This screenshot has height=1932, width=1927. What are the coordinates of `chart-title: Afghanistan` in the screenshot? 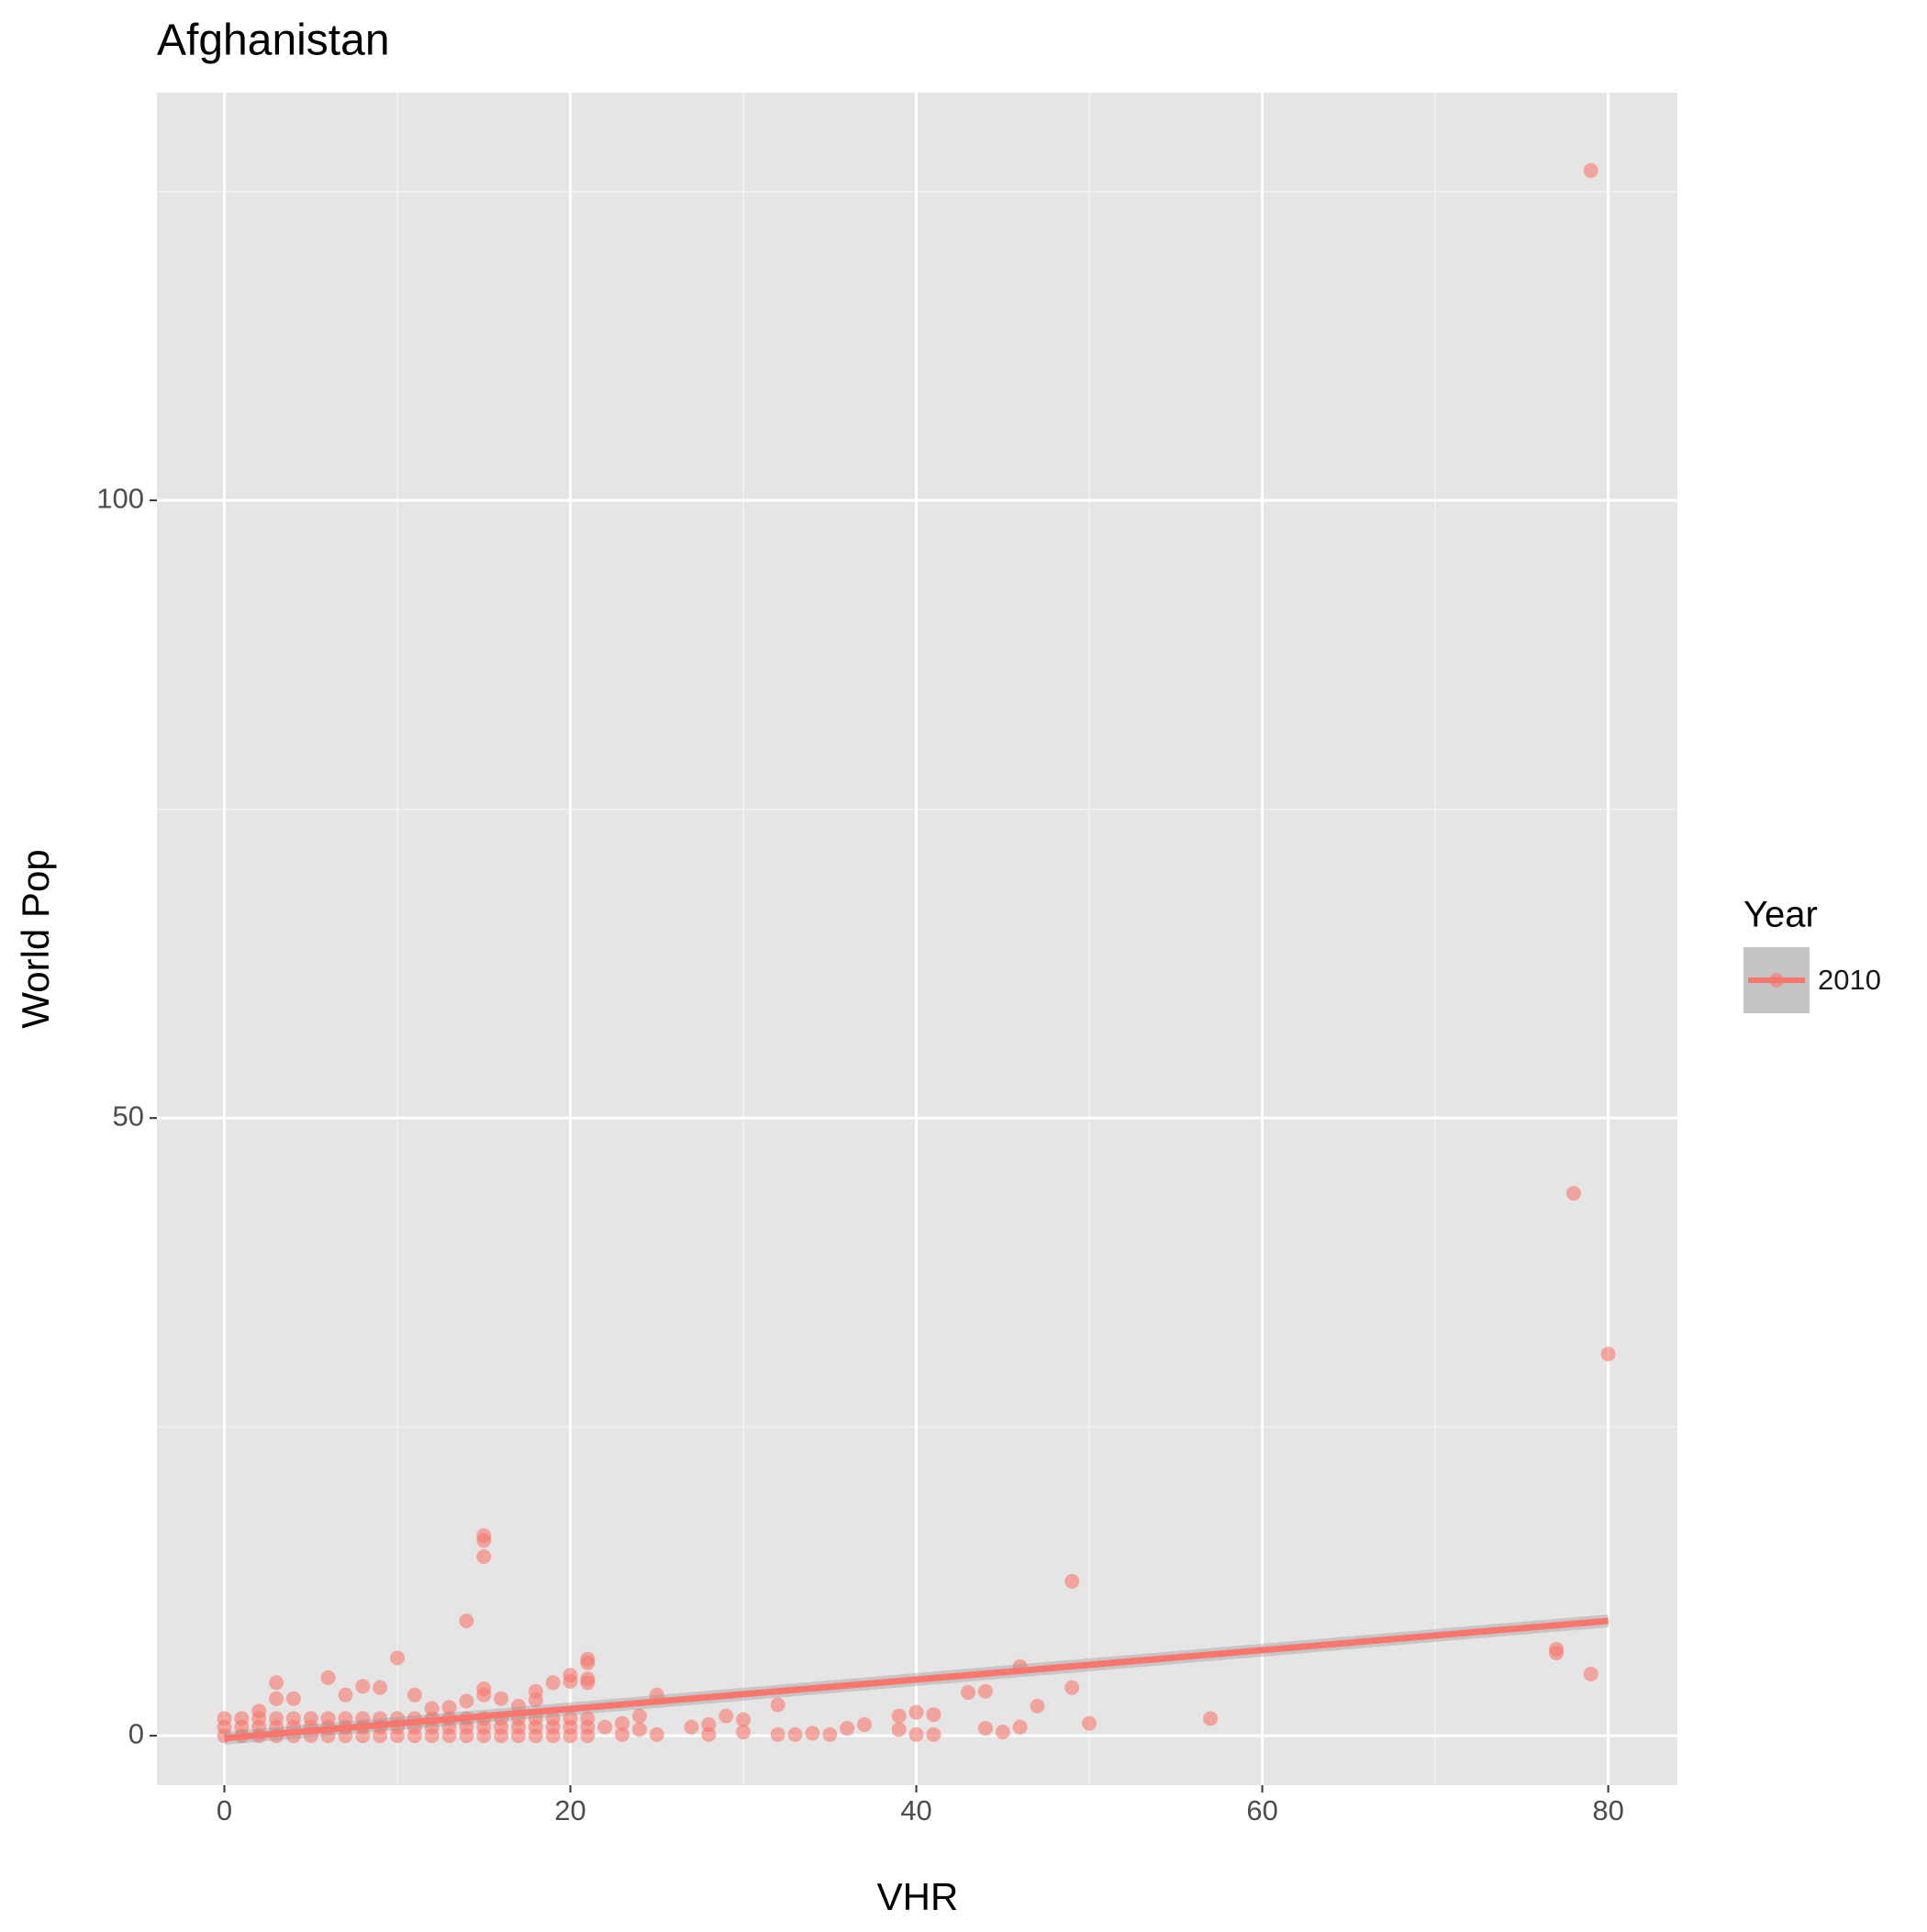 It's located at (273, 41).